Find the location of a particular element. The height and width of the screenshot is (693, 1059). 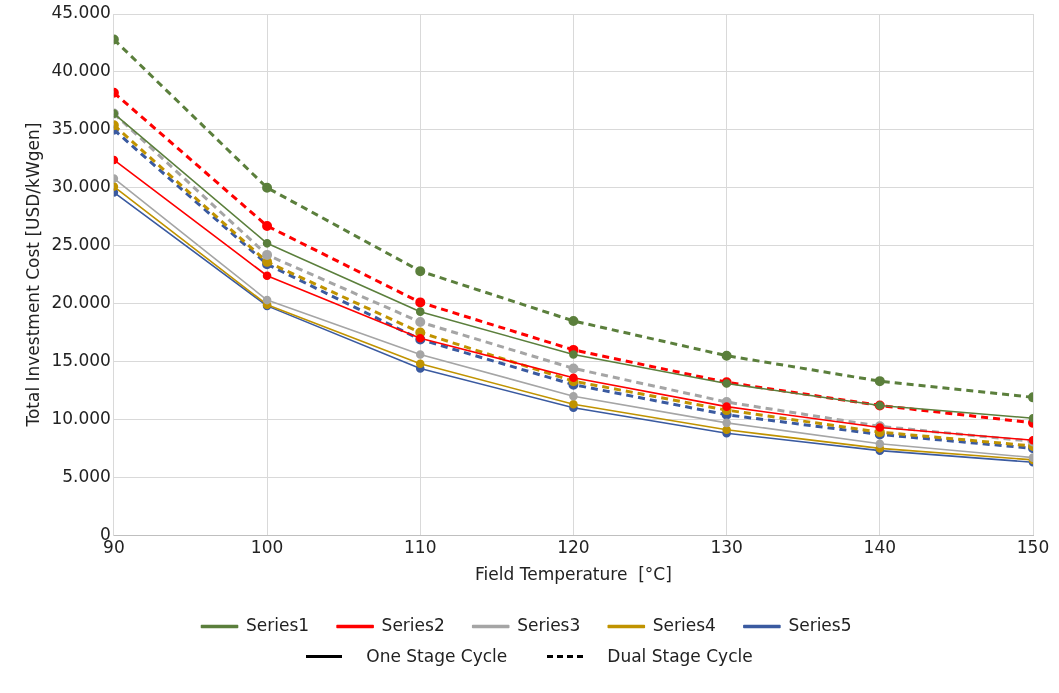

x-axis-title: Field Temperature [°C] is located at coordinates (573, 574).